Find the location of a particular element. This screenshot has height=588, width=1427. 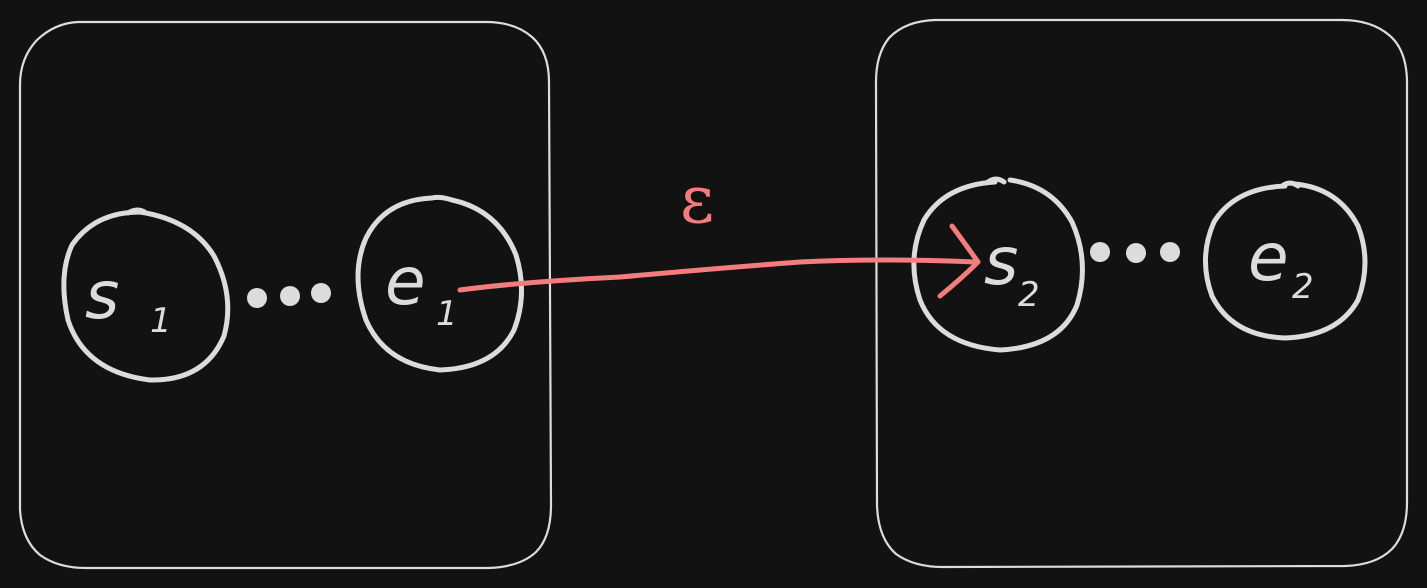

state-s2-sub-label: 2 is located at coordinates (1029, 295).